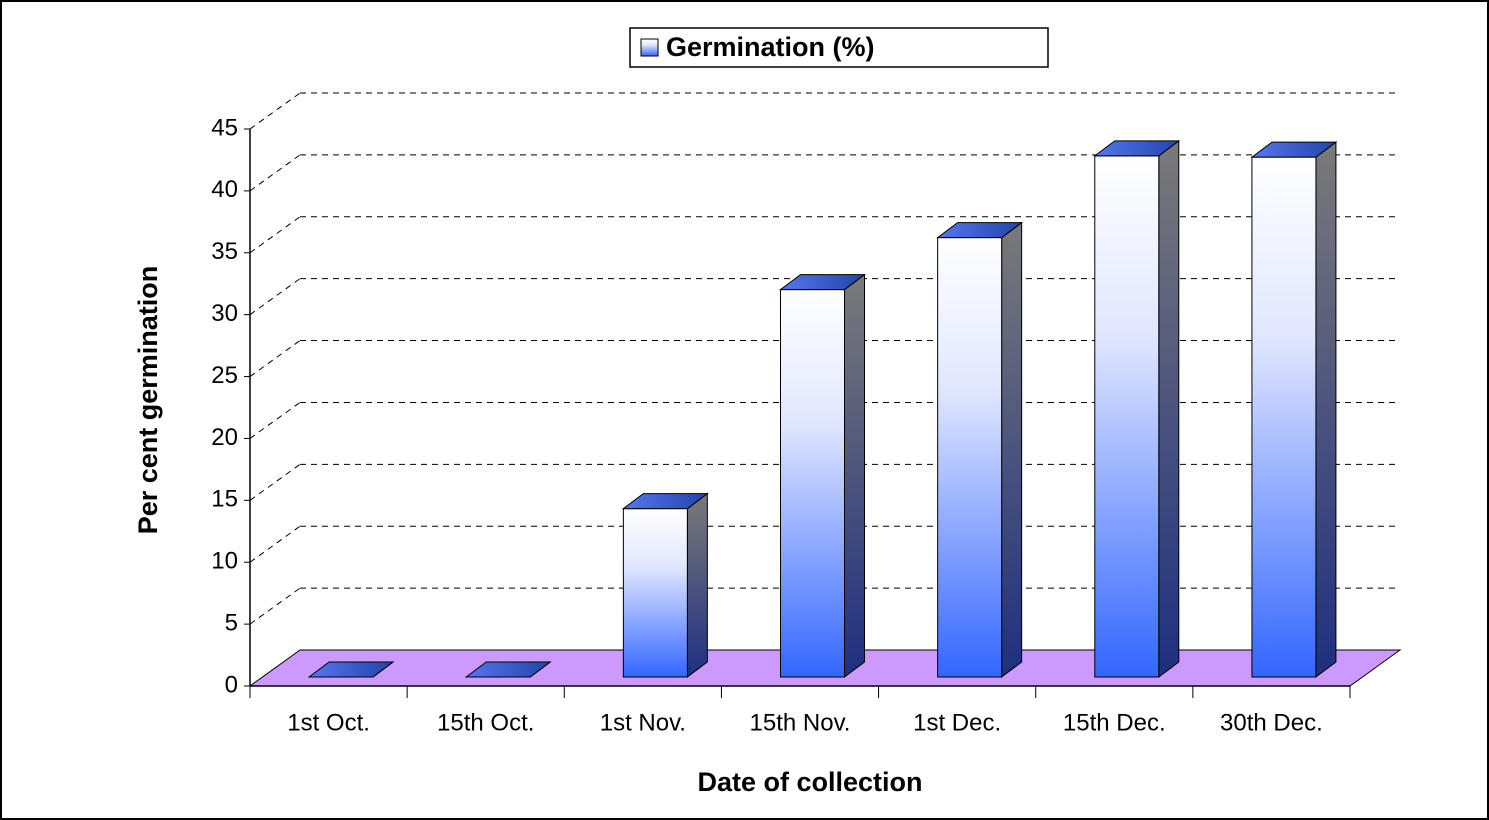 The image size is (1489, 820). What do you see at coordinates (224, 189) in the screenshot?
I see `y-tick-label: 40` at bounding box center [224, 189].